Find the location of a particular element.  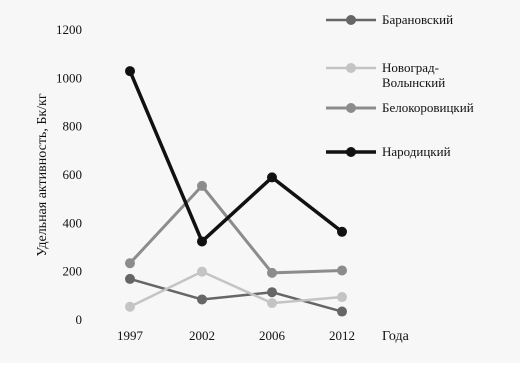

x-axis-ticks: 1997 2002 2006 2012 is located at coordinates (236, 335).